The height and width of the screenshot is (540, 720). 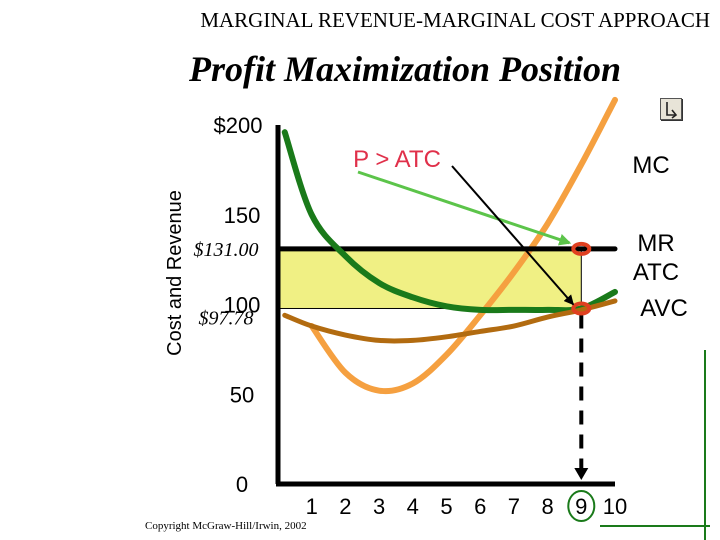 I want to click on return-arrow-icon, so click(x=671, y=109).